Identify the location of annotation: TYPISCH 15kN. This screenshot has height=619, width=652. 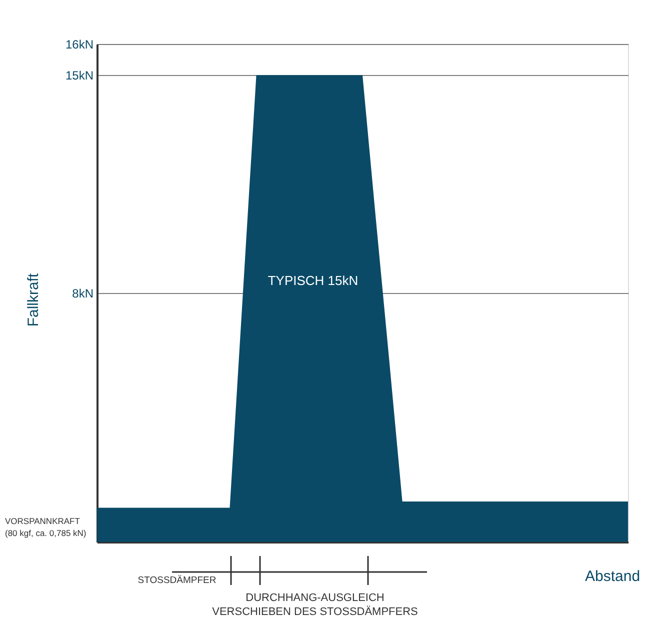
(313, 280).